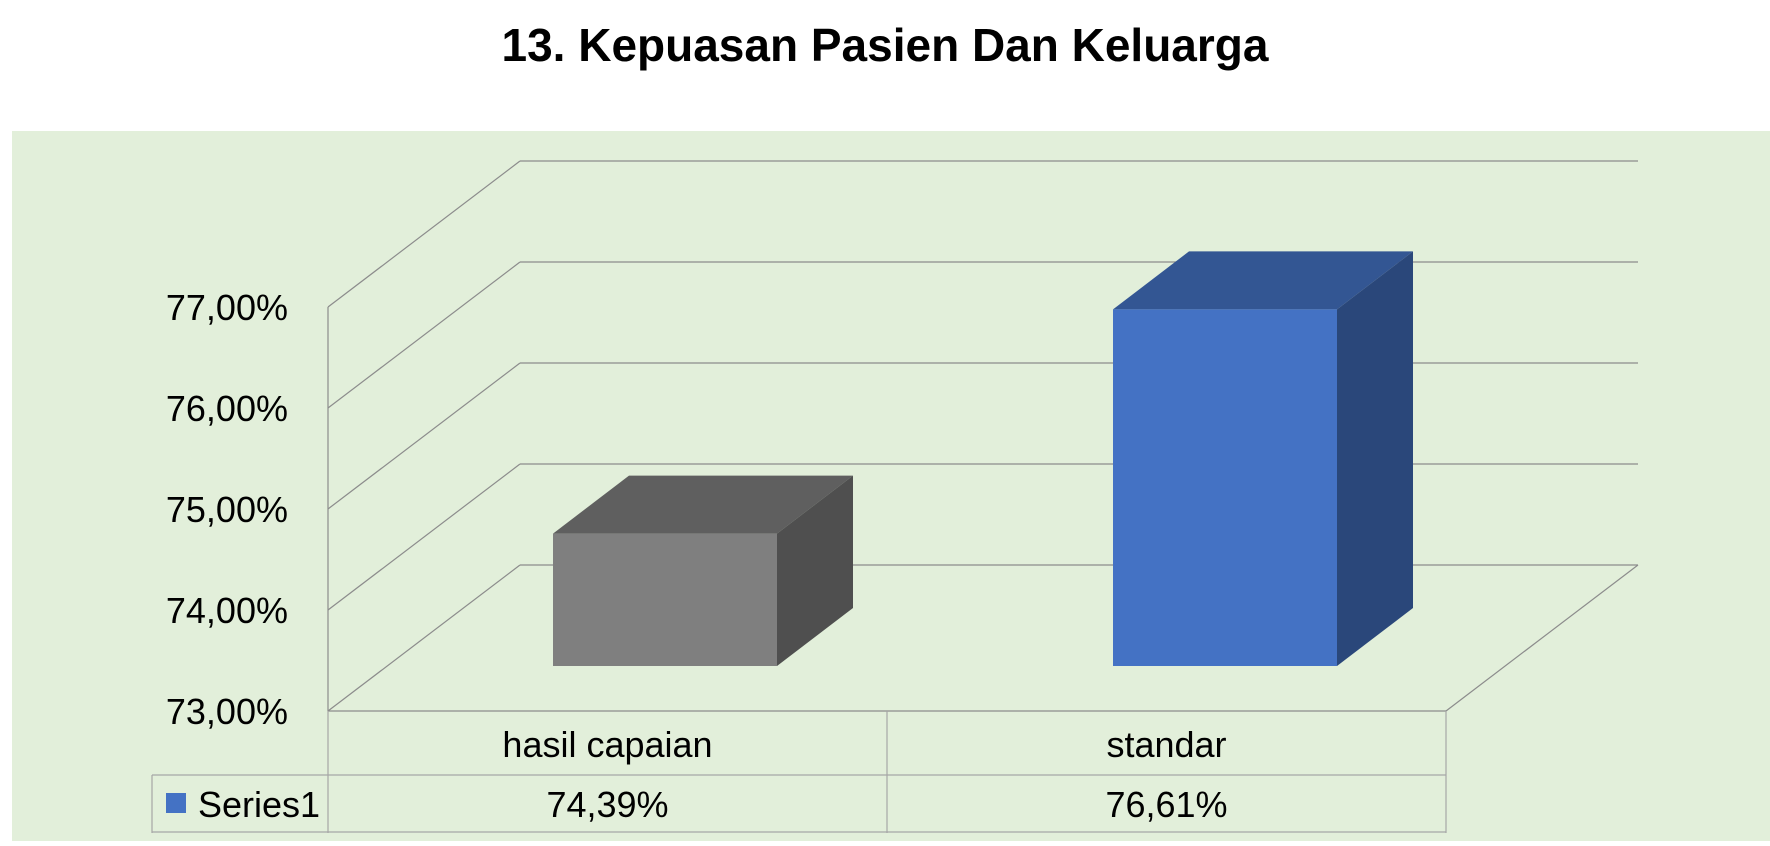  What do you see at coordinates (227, 307) in the screenshot?
I see `y-tick-label: 77,00%` at bounding box center [227, 307].